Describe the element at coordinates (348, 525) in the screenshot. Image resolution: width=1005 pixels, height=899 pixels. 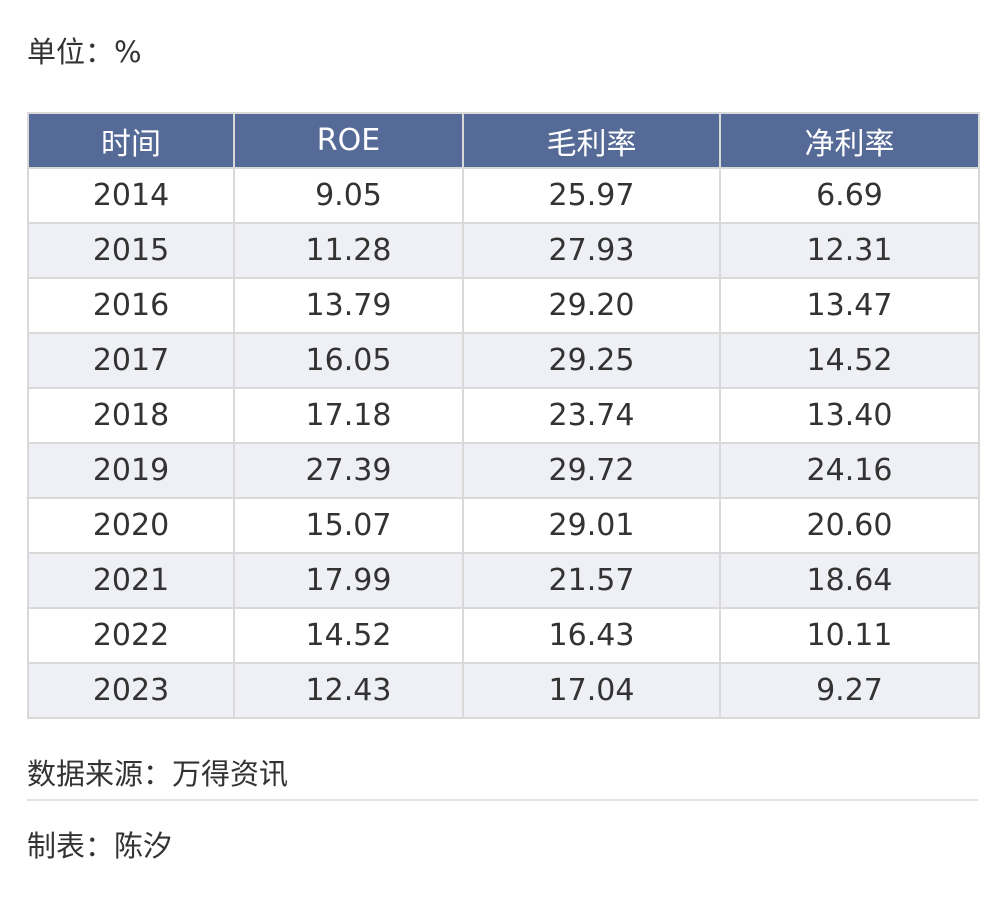
I see `cell-roe: 15.07` at that location.